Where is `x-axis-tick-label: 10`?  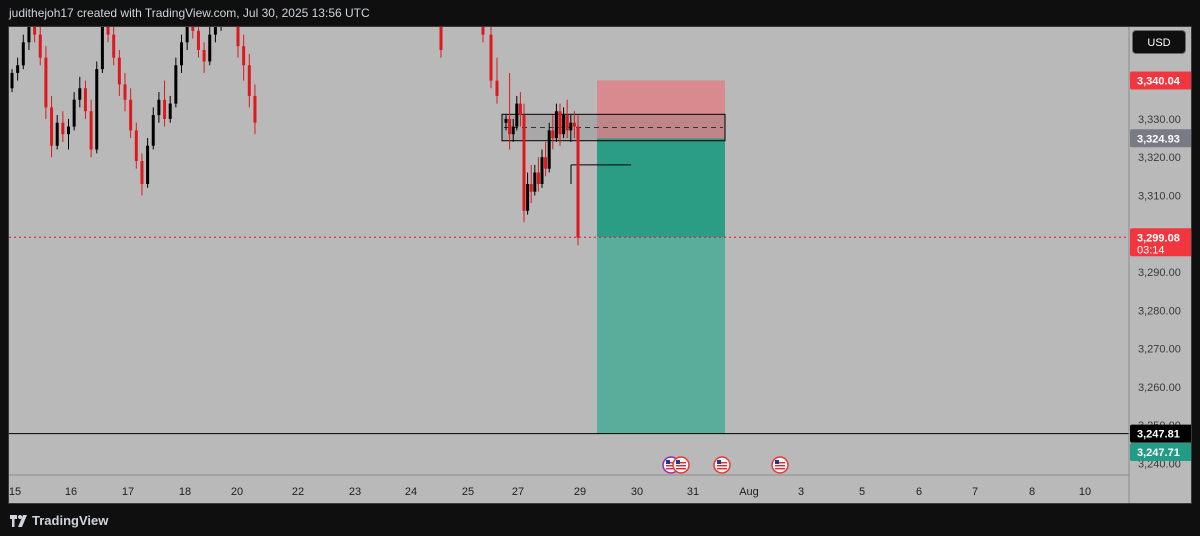 x-axis-tick-label: 10 is located at coordinates (1085, 492).